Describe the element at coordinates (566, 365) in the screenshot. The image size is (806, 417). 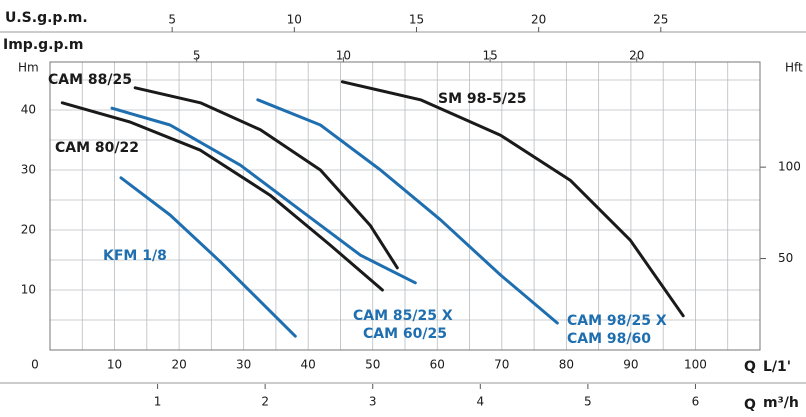
I see `x-tick-label: 80` at that location.